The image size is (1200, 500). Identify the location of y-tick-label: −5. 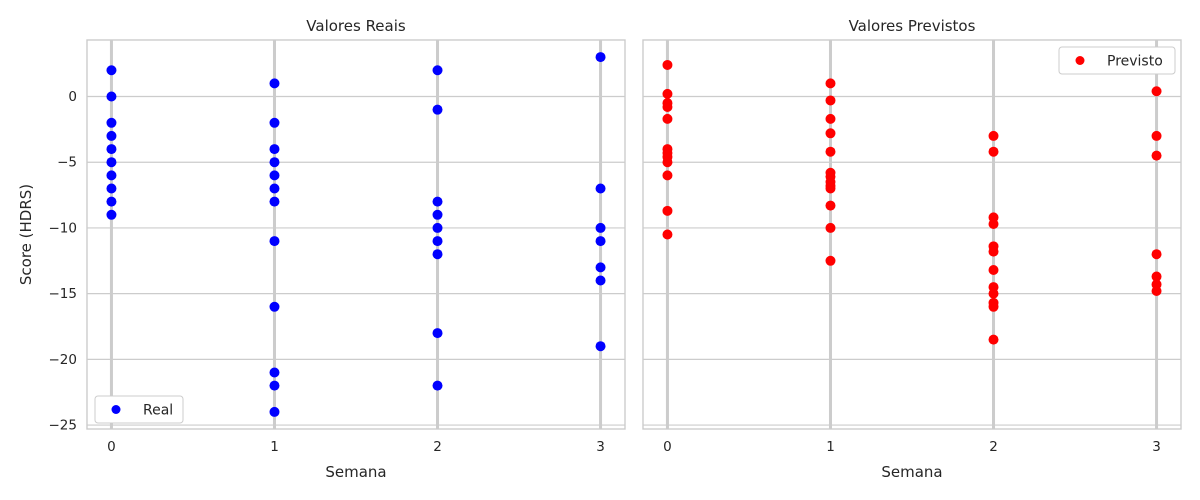
(67, 163).